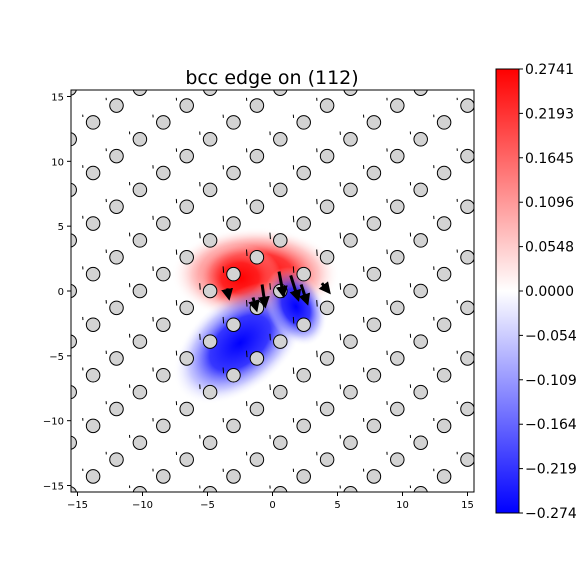 This screenshot has height=576, width=576. I want to click on colorbar-tick-label: −0.1096, so click(550, 381).